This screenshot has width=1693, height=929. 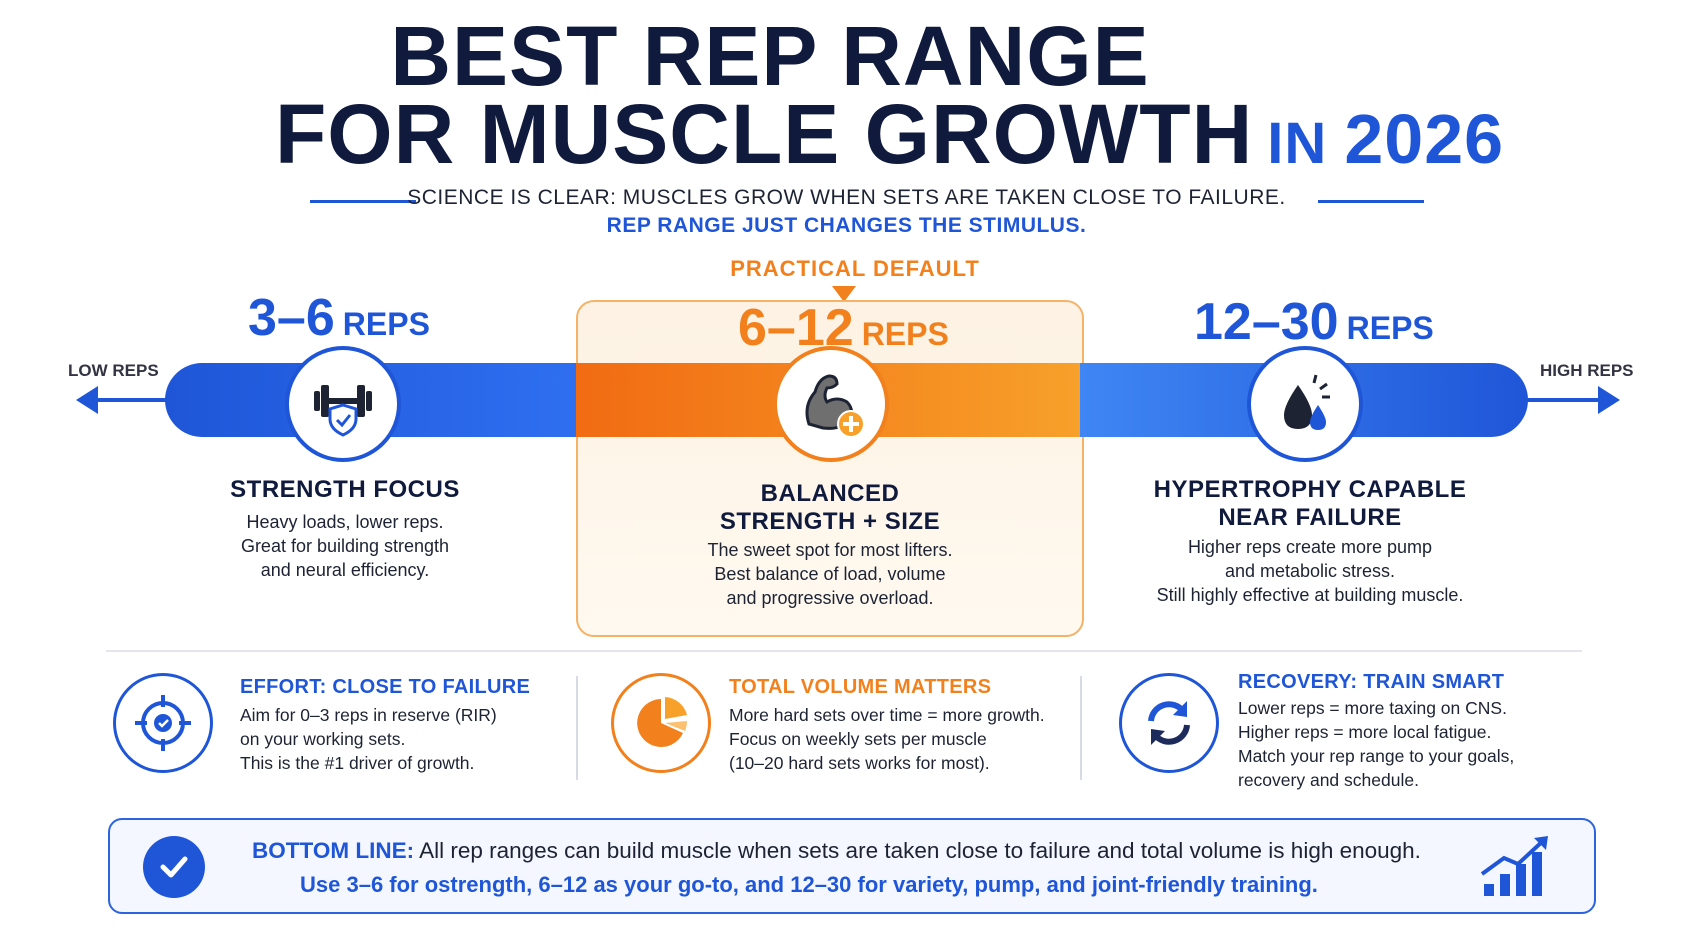 I want to click on title-line-2: FOR MUSCLE GROWTH IN 2026, so click(x=889, y=139).